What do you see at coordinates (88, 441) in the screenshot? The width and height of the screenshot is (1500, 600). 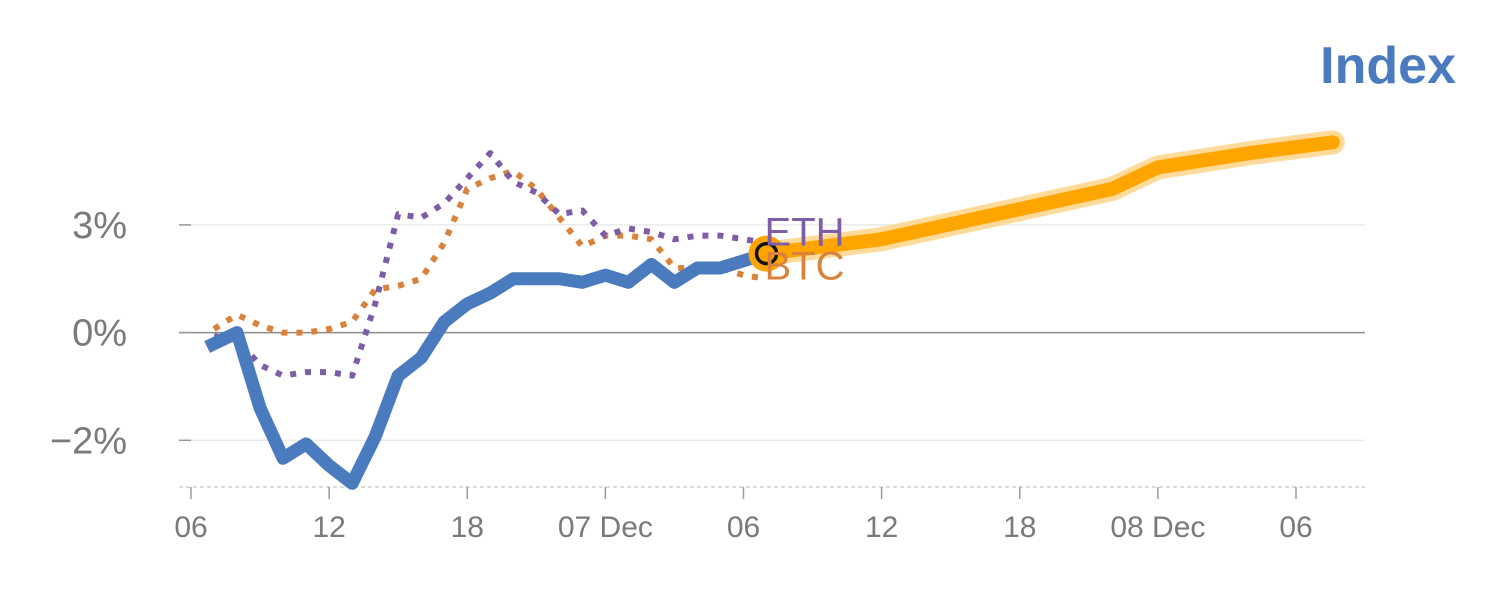 I see `y-tick-label: −2%` at bounding box center [88, 441].